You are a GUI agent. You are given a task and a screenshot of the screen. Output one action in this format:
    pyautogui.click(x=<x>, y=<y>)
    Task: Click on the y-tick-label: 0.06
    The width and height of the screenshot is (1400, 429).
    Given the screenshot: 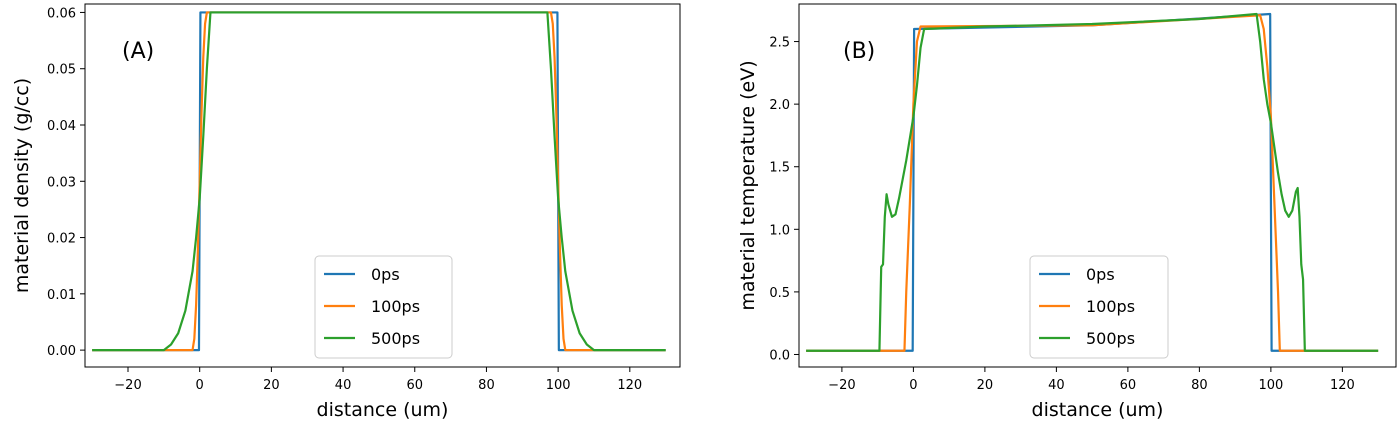 What is the action you would take?
    pyautogui.click(x=61, y=13)
    